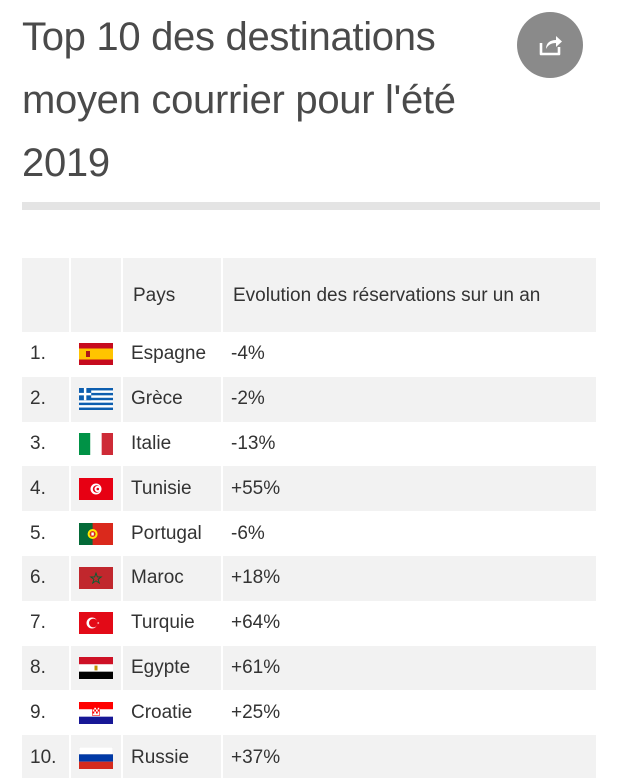 The width and height of the screenshot is (622, 778). I want to click on egypt-flag-icon, so click(96, 667).